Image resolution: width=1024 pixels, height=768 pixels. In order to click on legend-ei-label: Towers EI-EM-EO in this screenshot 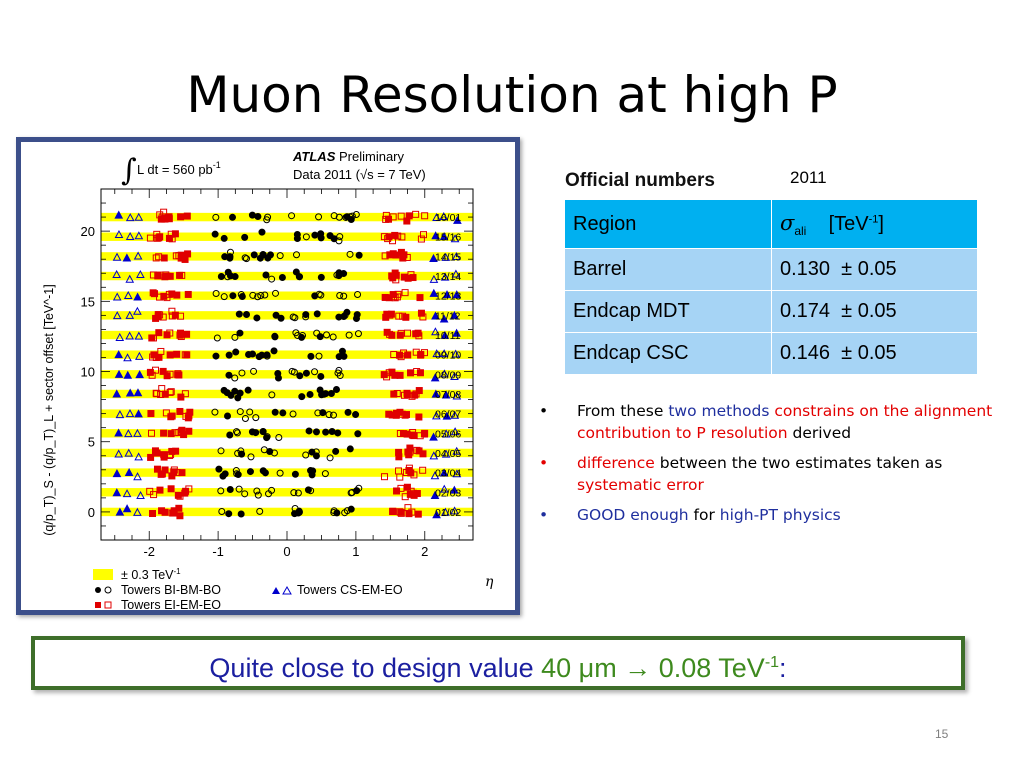, I will do `click(171, 604)`.